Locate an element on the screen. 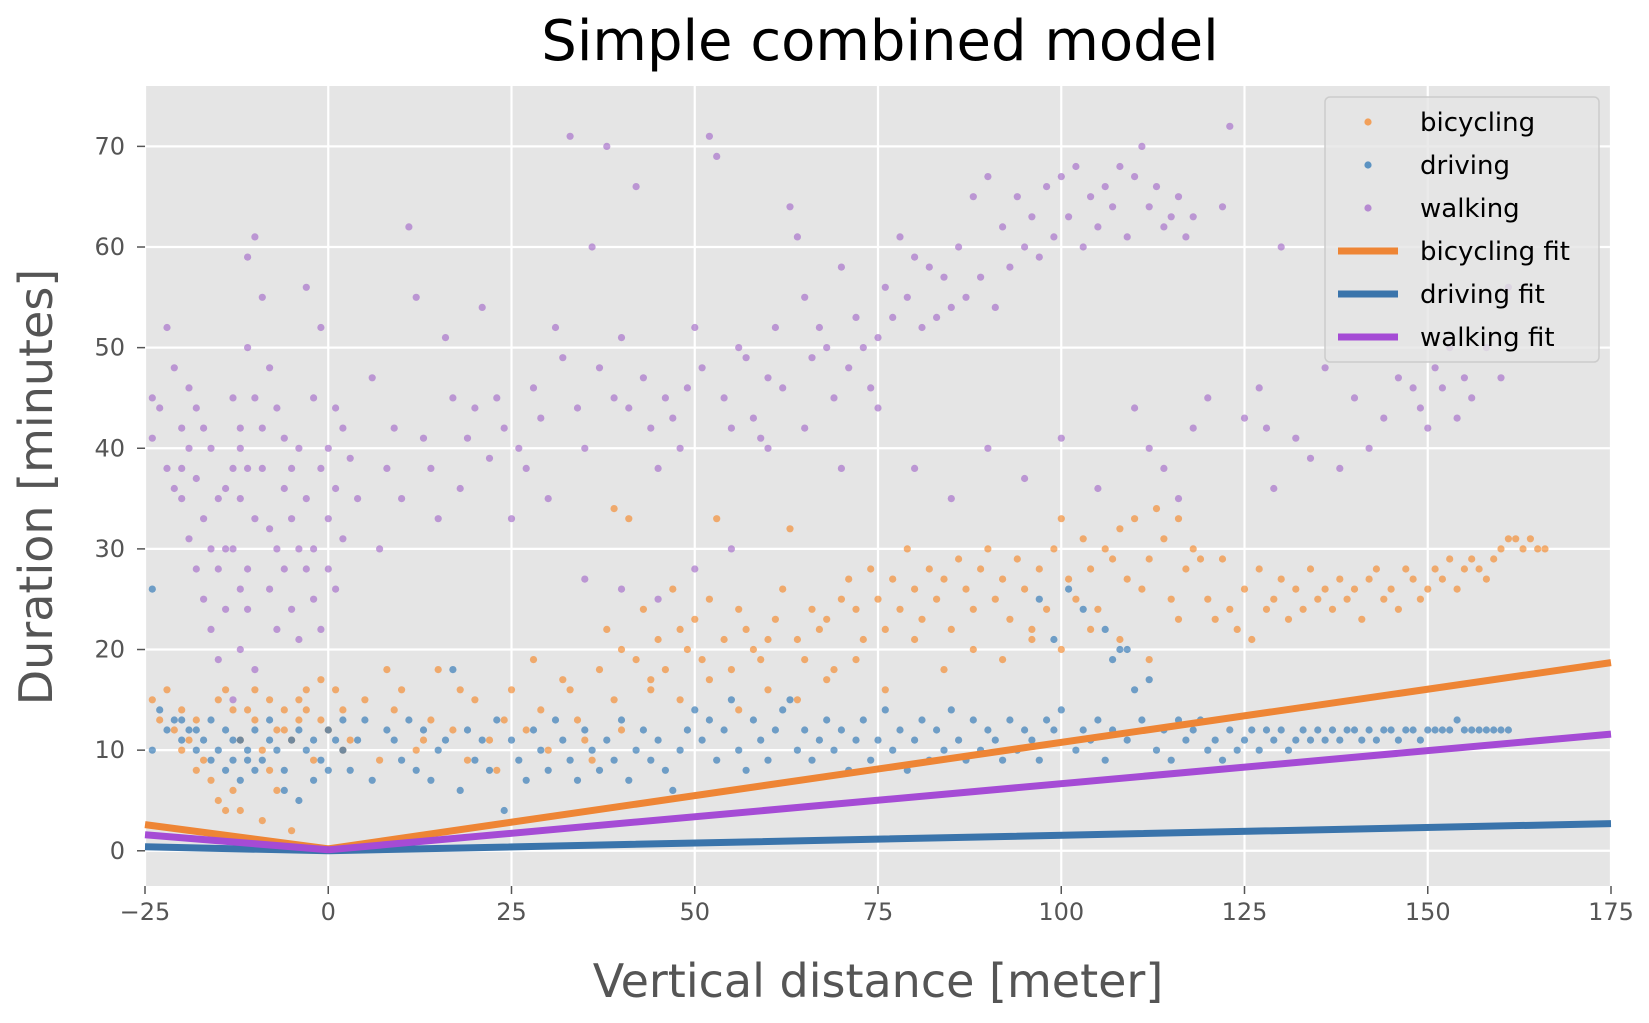 The height and width of the screenshot is (1023, 1649). x-tick-label: 125 is located at coordinates (1245, 912).